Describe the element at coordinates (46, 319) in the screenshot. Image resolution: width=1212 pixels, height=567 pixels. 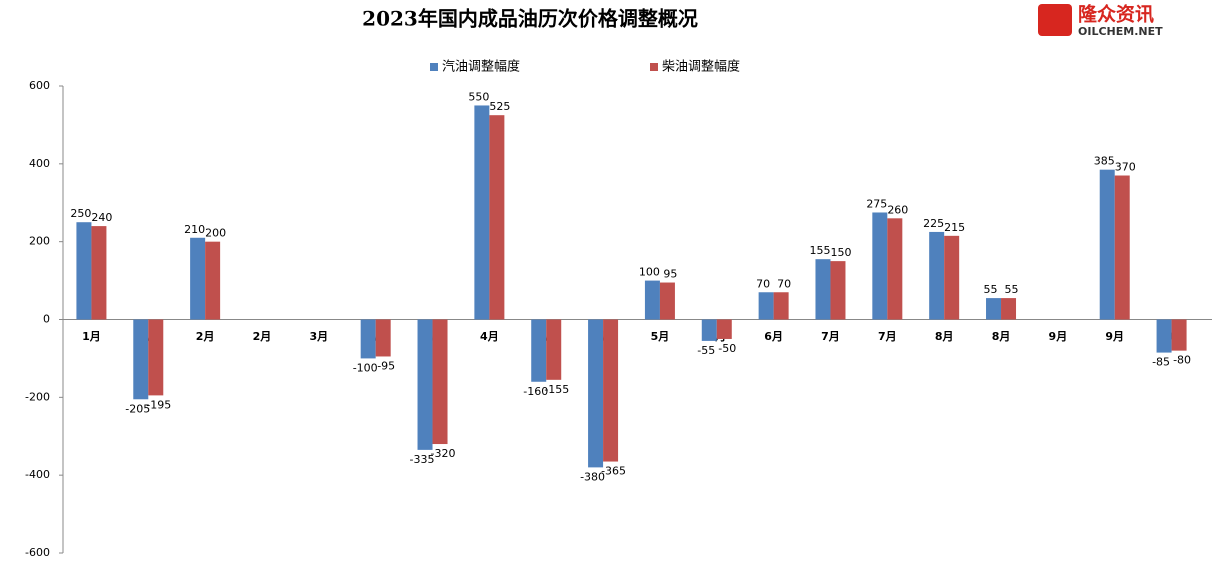
I see `y-tick-label: 0` at that location.